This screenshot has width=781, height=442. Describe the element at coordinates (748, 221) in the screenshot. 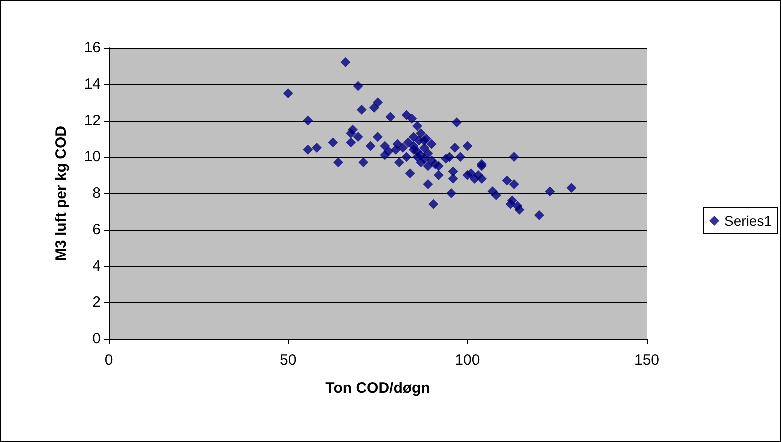

I see `legend-label: Series1` at that location.